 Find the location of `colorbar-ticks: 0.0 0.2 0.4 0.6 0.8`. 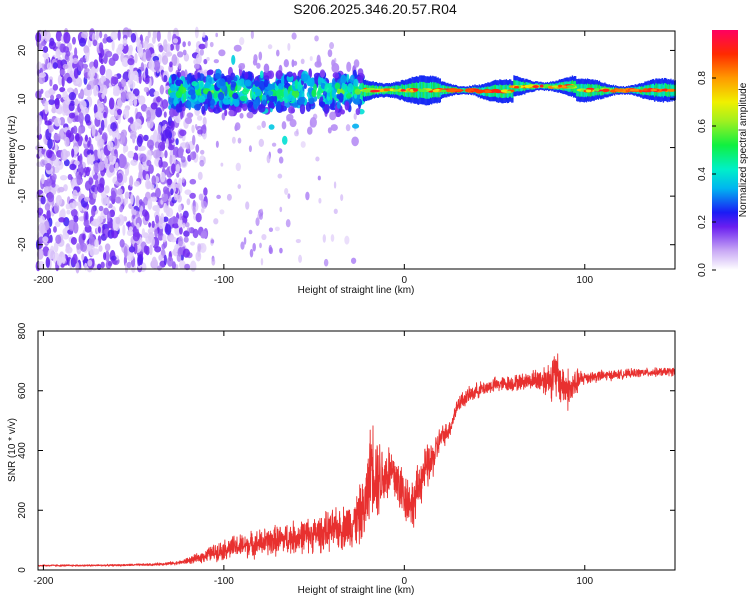

colorbar-ticks: 0.0 0.2 0.4 0.6 0.8 is located at coordinates (706, 174).